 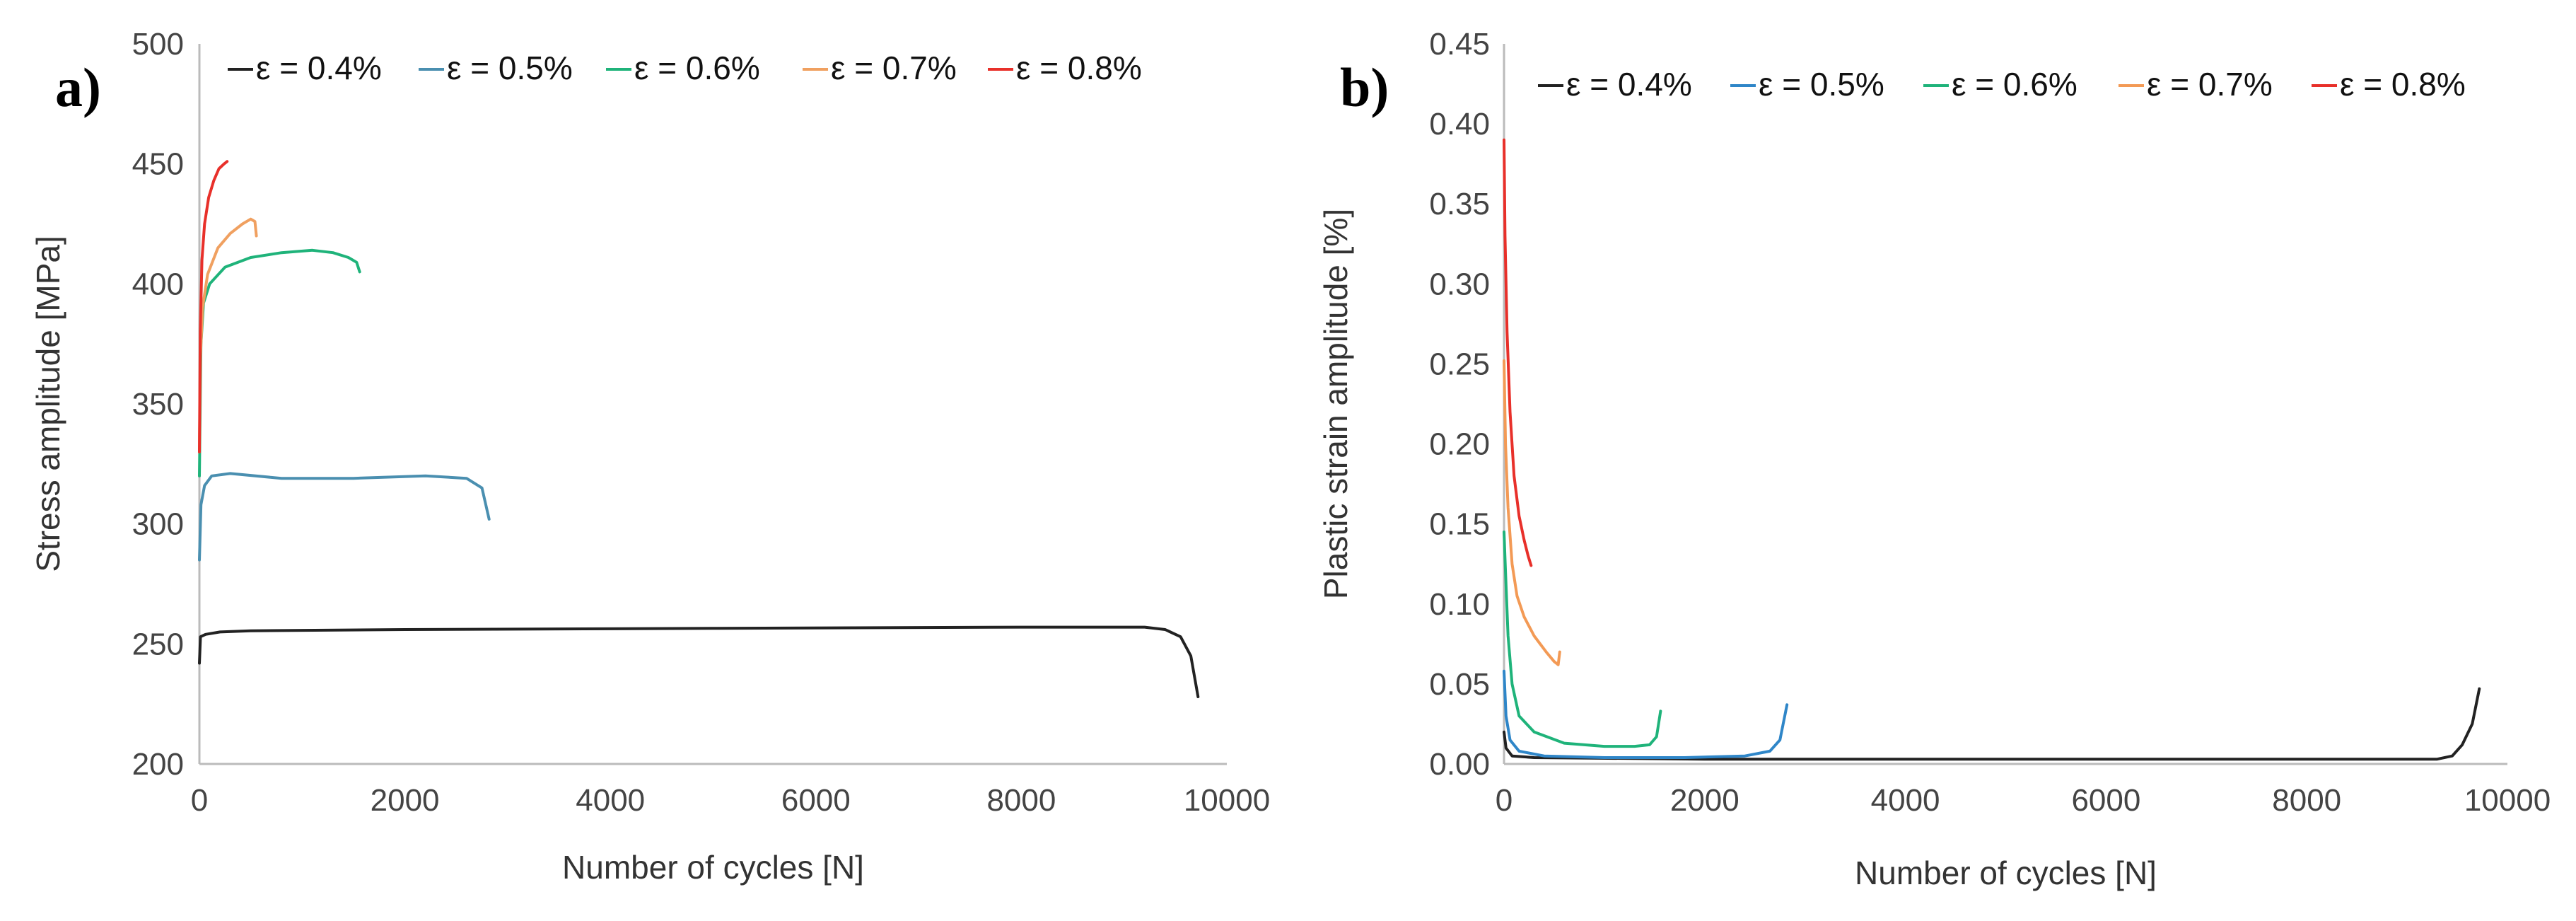 What do you see at coordinates (2306, 800) in the screenshot?
I see `panel-b-x-tick-label: 8000` at bounding box center [2306, 800].